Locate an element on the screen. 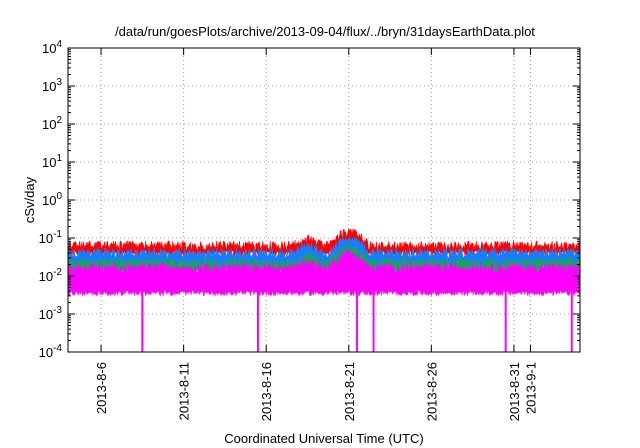 Image resolution: width=640 pixels, height=448 pixels. x-tick-label: 2013-8-16 is located at coordinates (266, 391).